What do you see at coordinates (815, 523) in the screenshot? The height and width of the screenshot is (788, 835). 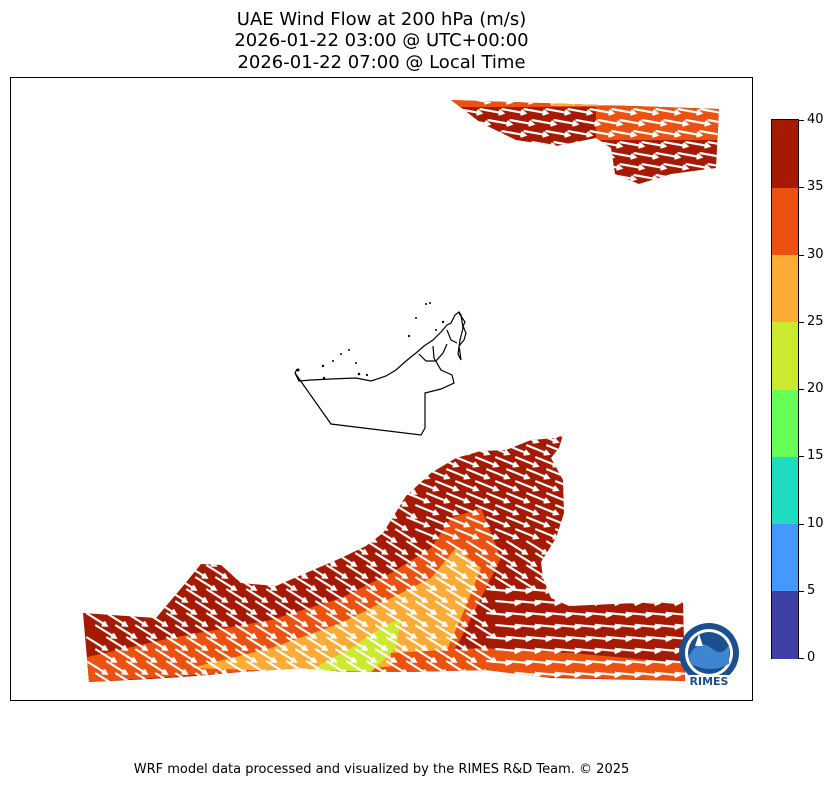 I see `colorbar-tick-label: 10` at bounding box center [815, 523].